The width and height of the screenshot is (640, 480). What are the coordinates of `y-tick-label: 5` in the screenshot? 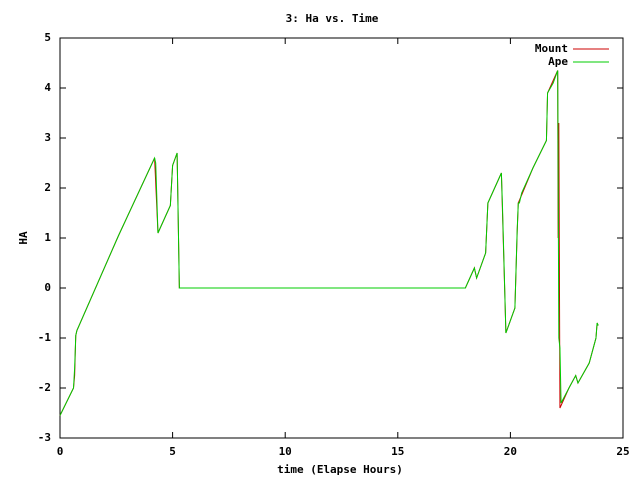 It's located at (47, 37).